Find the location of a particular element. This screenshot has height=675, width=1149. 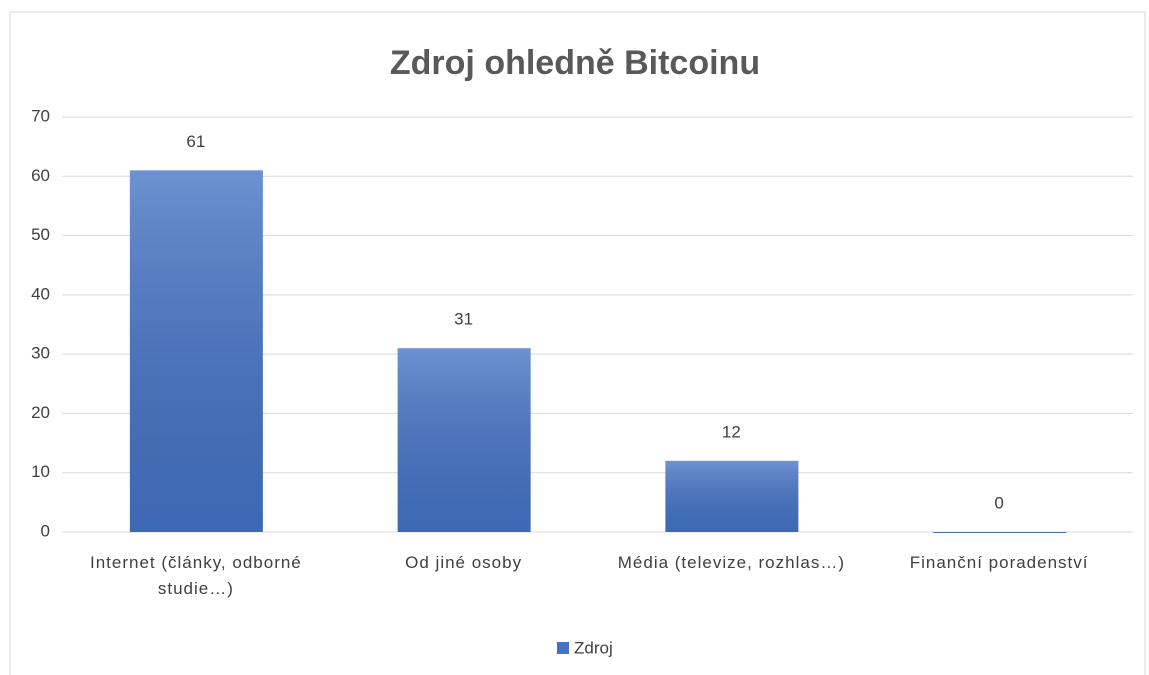

y-tick-label: 40 is located at coordinates (40, 293).